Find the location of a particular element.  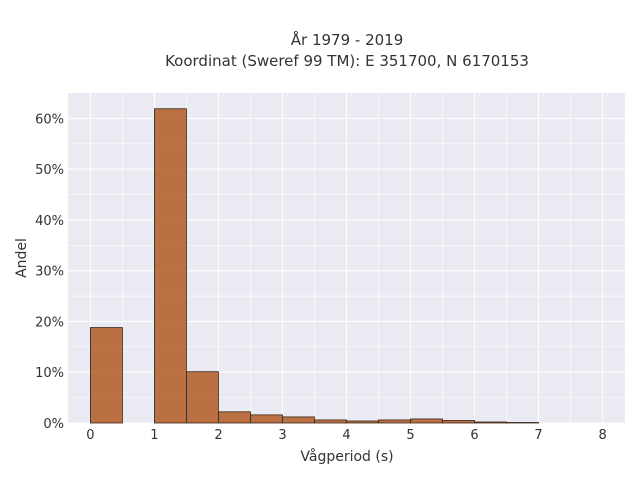

y-tick-label: 0% is located at coordinates (53, 424).